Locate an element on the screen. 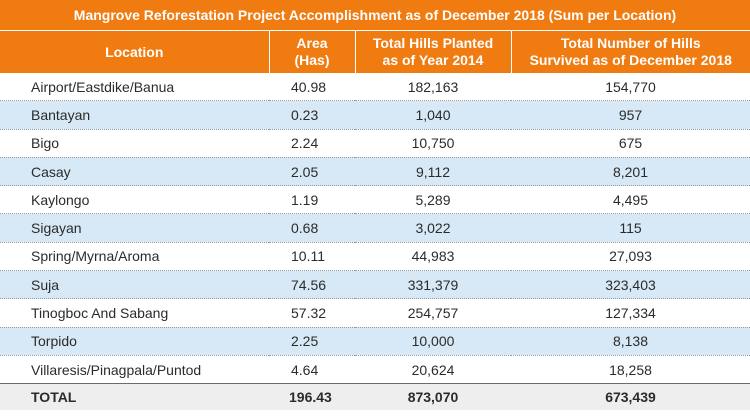 The width and height of the screenshot is (750, 417). cell-hills-planted: 254,757 is located at coordinates (433, 313).